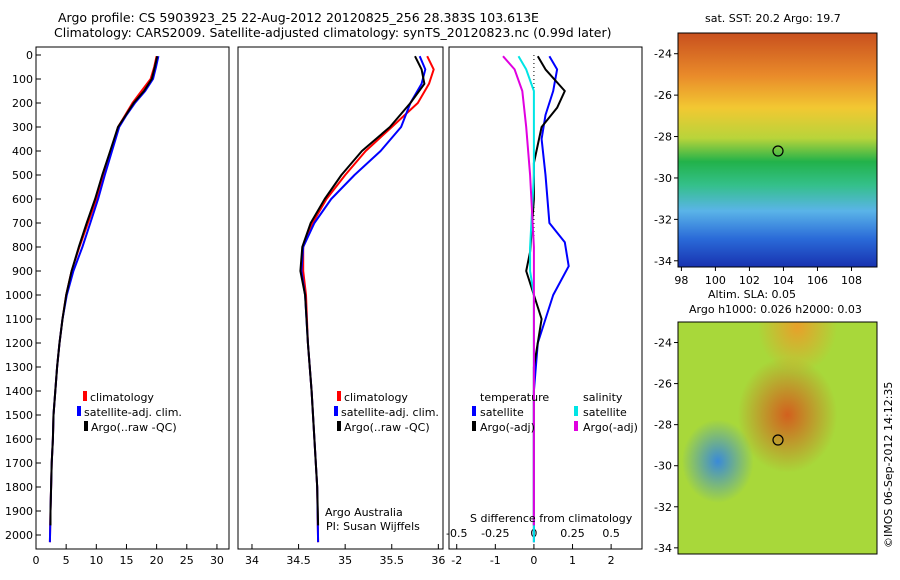  I want to click on x-tick-label: 20, so click(157, 560).